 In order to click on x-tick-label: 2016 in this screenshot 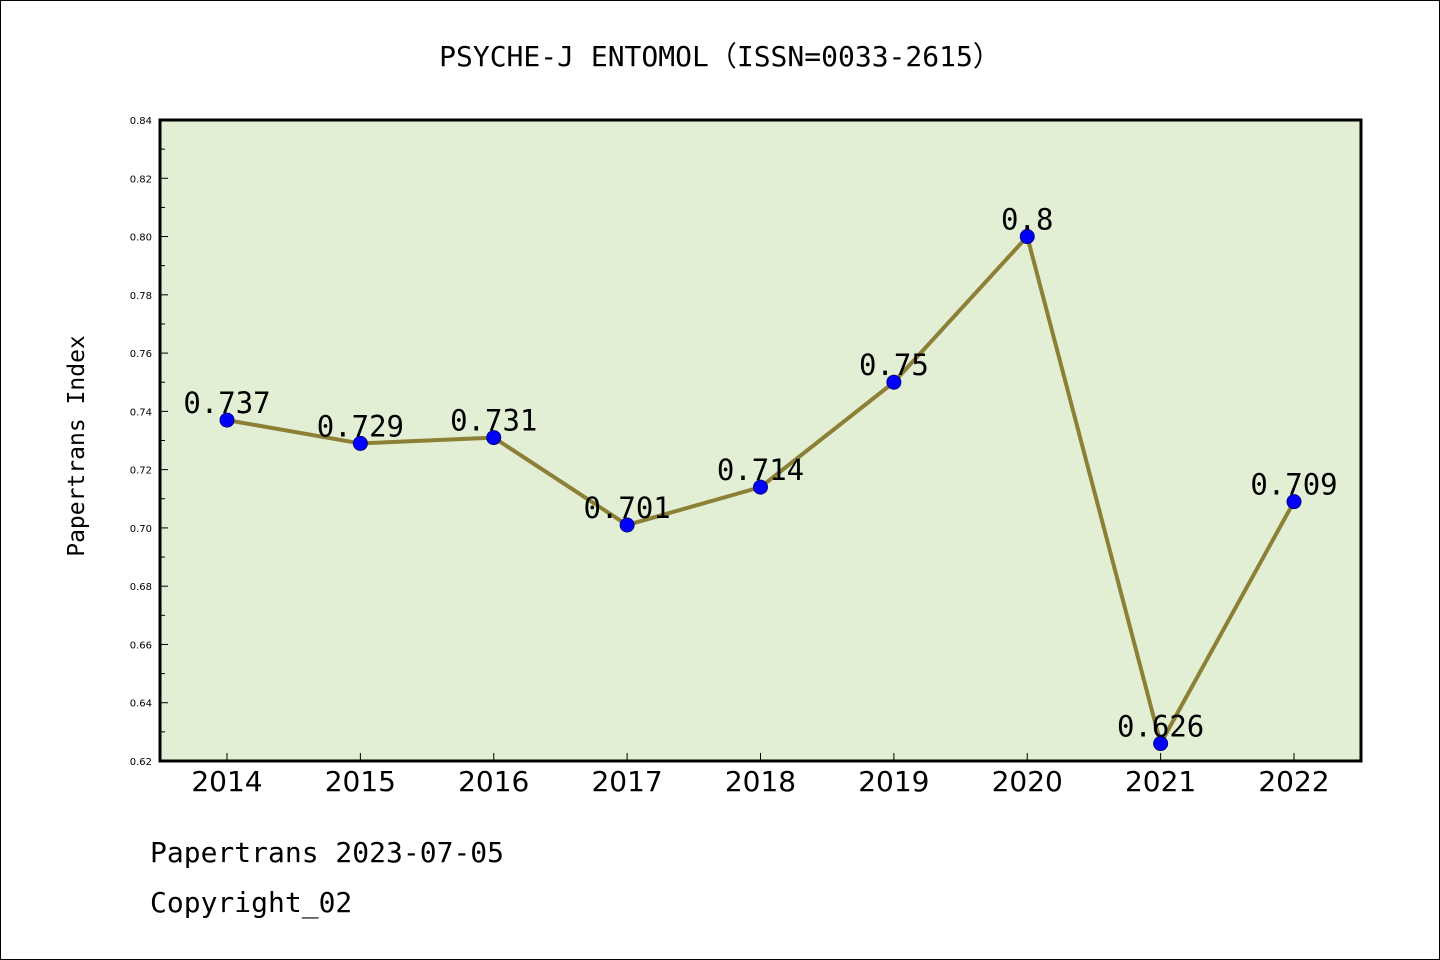, I will do `click(493, 781)`.